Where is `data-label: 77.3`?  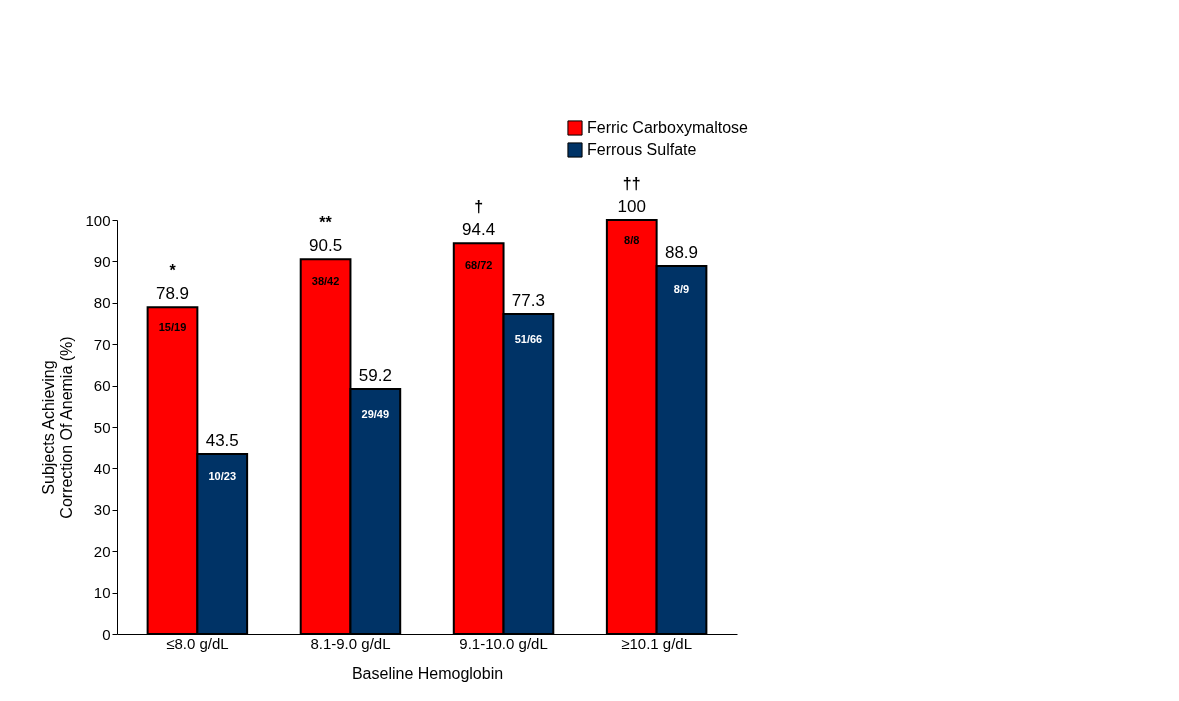 data-label: 77.3 is located at coordinates (528, 300).